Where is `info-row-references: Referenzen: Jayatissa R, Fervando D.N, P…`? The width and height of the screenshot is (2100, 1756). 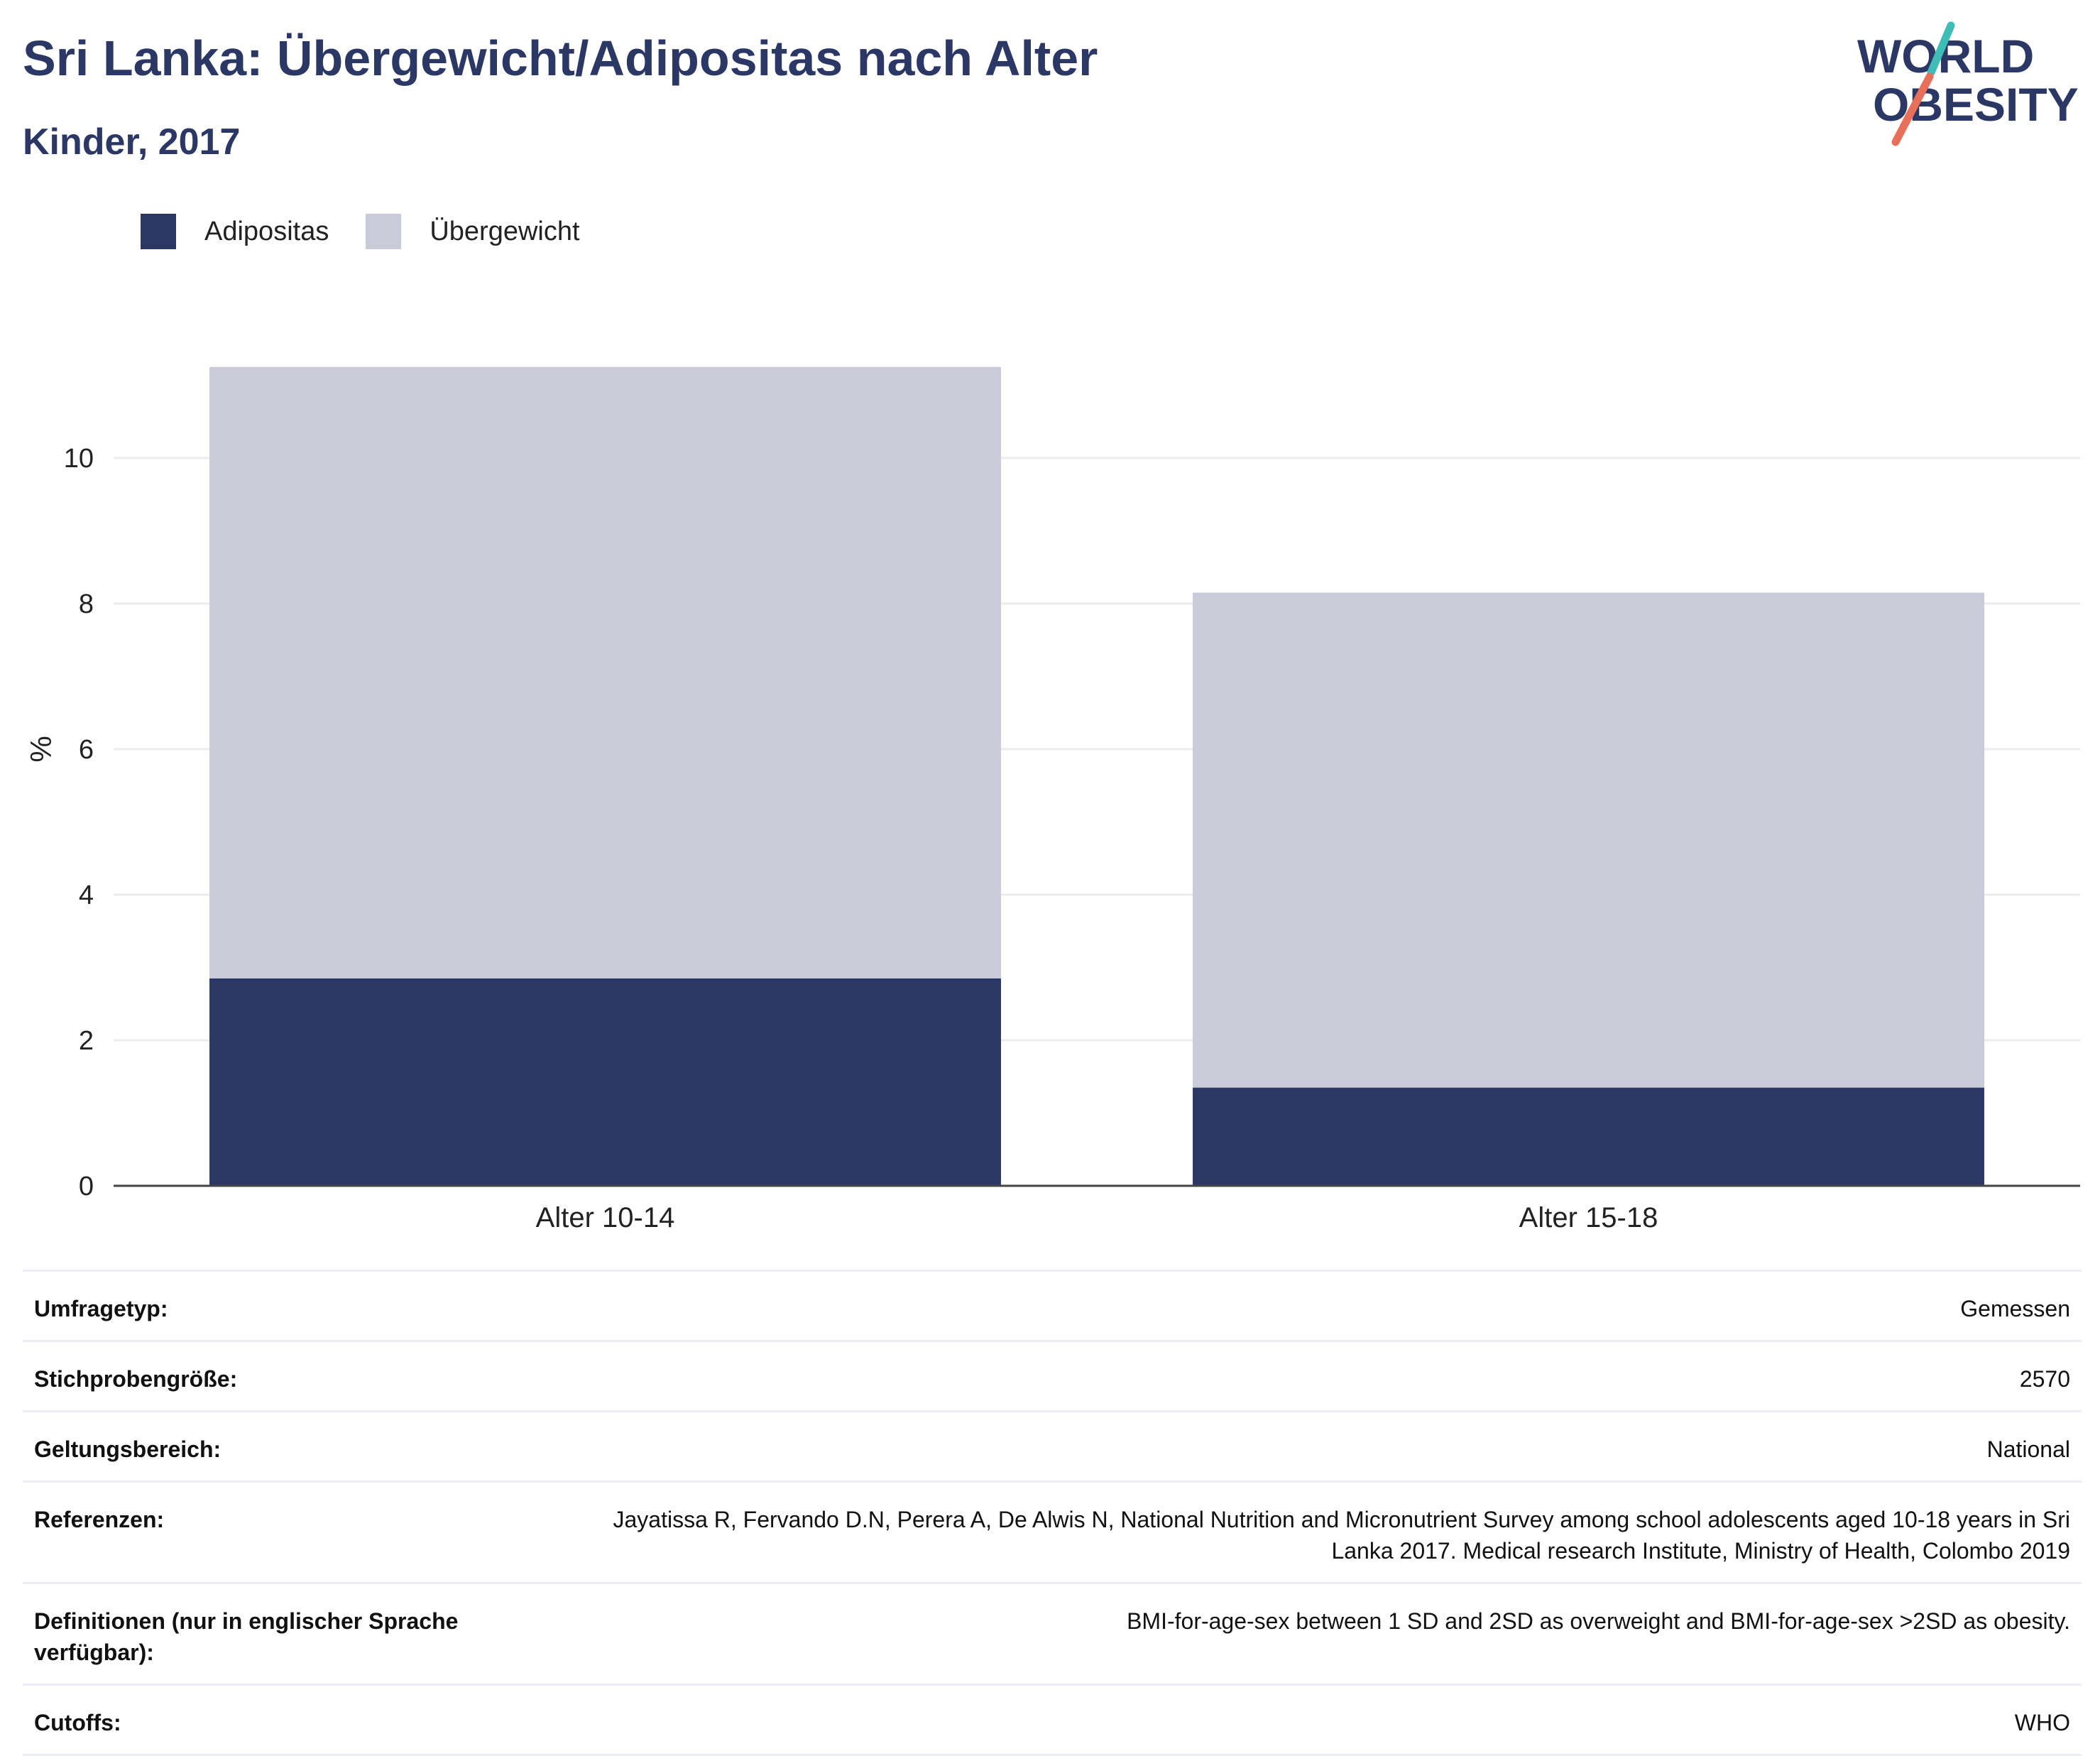 info-row-references: Referenzen: Jayatissa R, Fervando D.N, P… is located at coordinates (1052, 1531).